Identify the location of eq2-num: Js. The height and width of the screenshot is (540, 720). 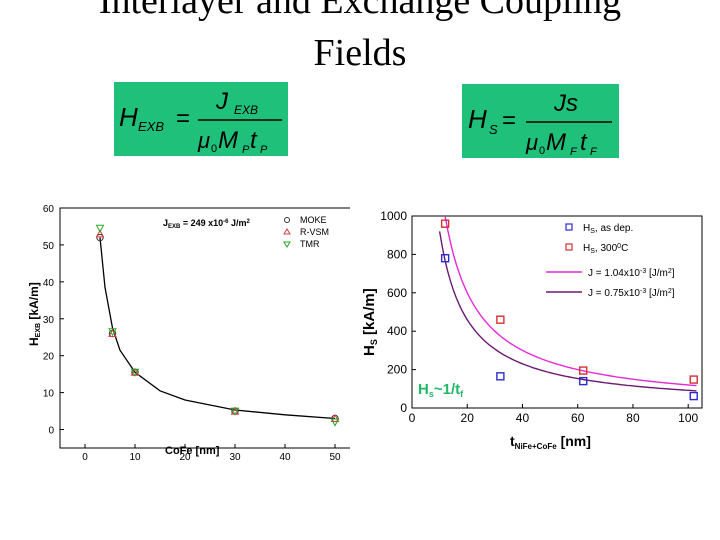
(565, 103).